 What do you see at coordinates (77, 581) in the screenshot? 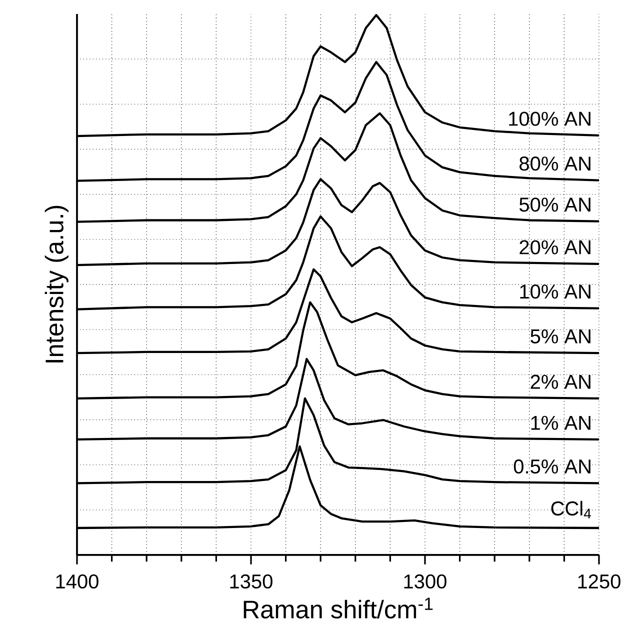
I see `x-tick-label: 1400` at bounding box center [77, 581].